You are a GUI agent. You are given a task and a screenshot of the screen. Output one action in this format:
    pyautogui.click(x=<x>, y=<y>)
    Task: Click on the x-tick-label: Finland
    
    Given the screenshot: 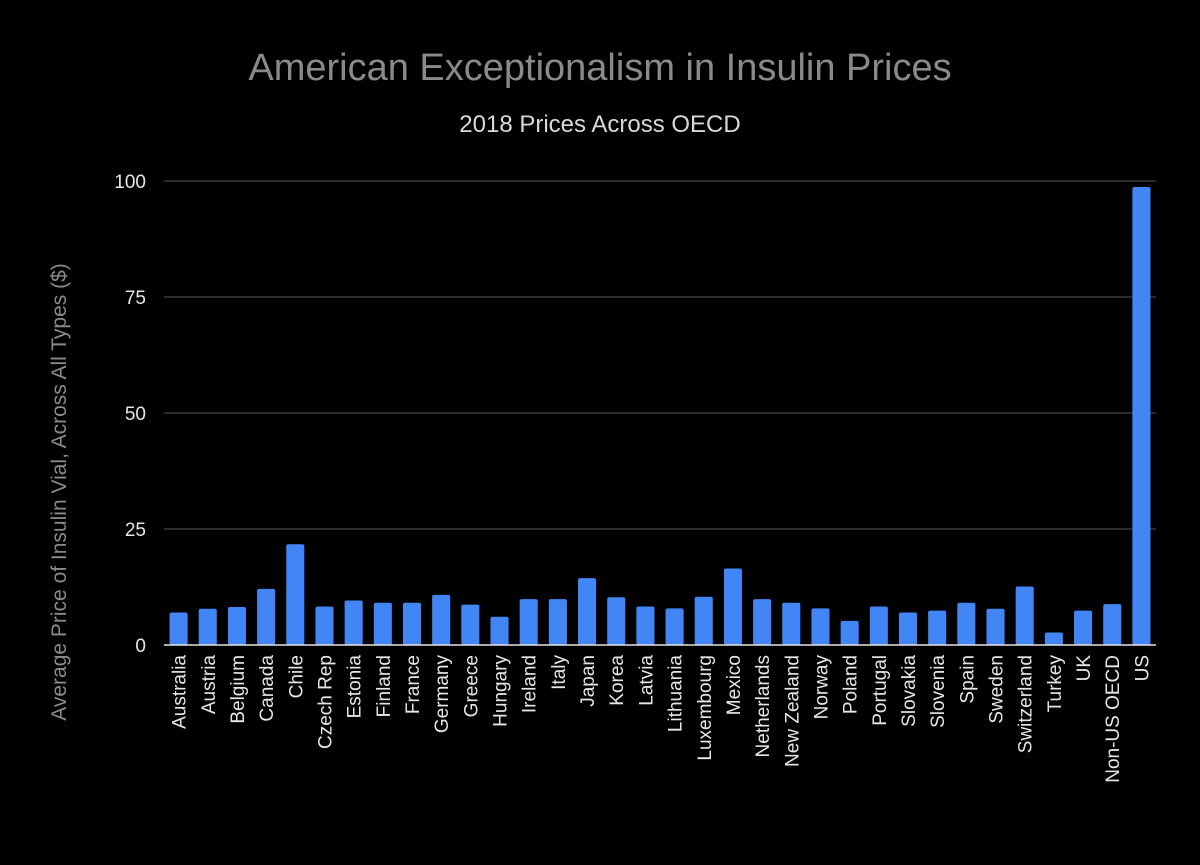 What is the action you would take?
    pyautogui.click(x=384, y=686)
    